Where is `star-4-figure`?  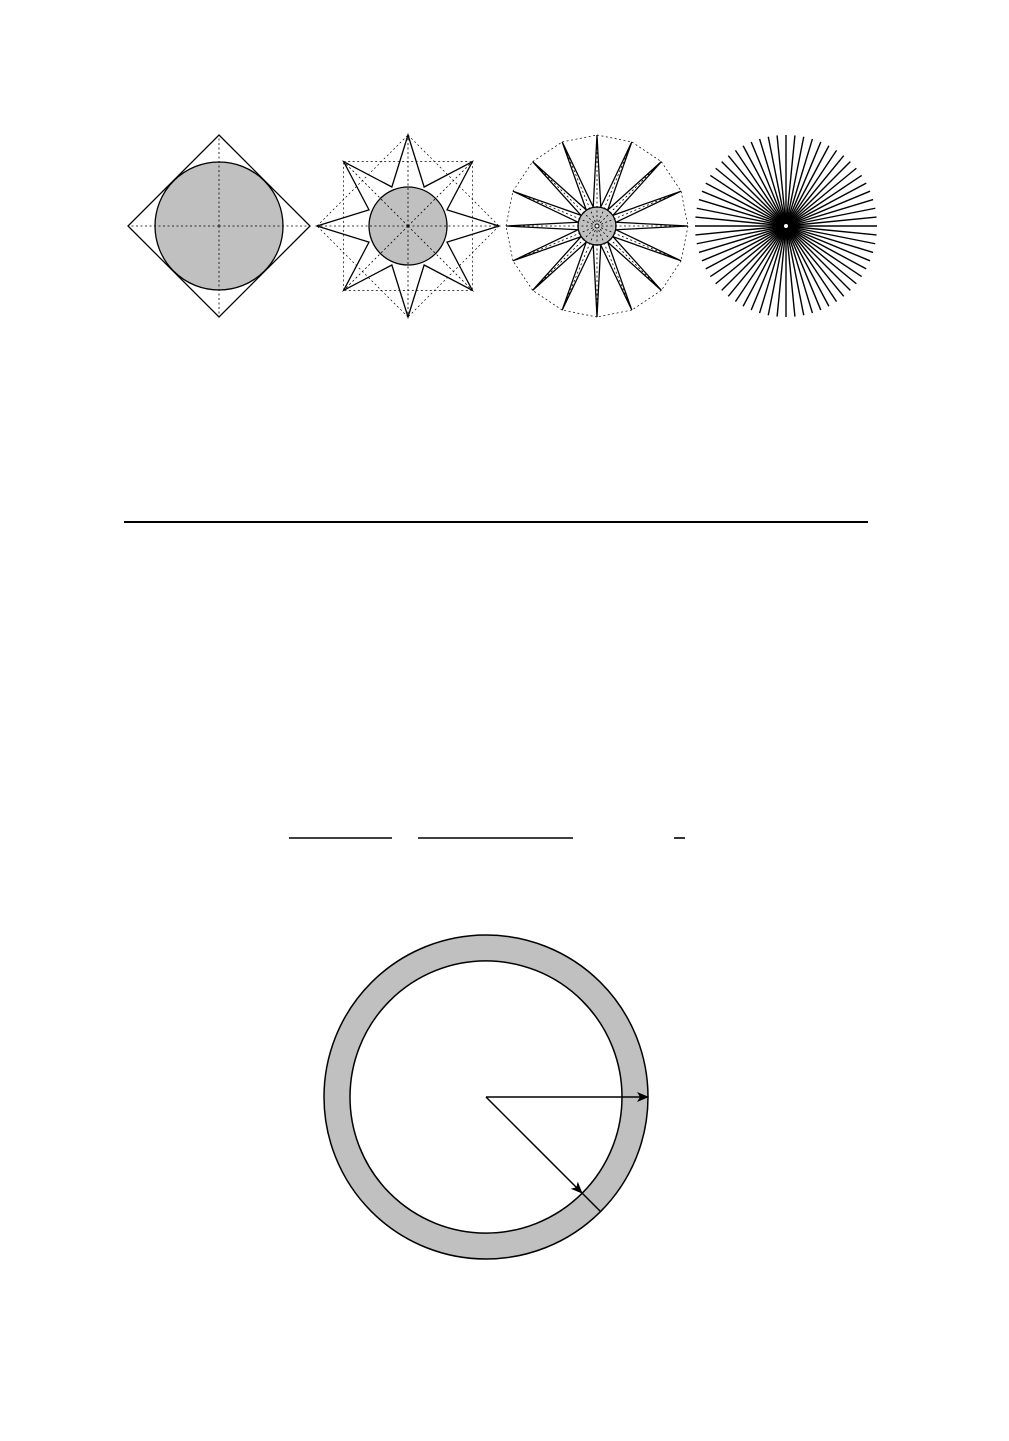 star-4-figure is located at coordinates (219, 226).